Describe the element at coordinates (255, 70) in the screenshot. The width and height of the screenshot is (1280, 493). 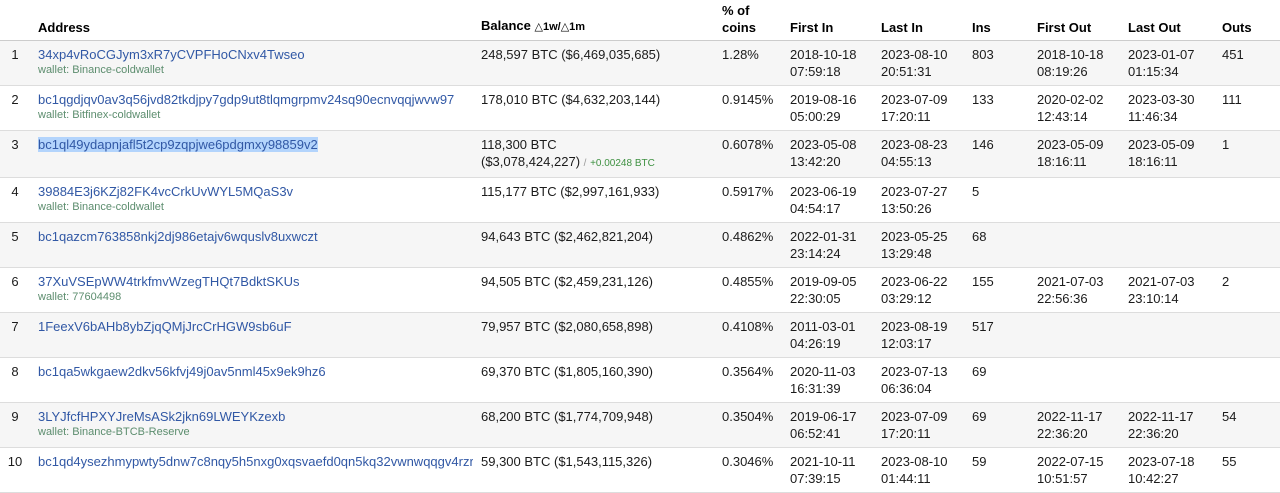
I see `wallet-label: wallet: Binance-coldwallet` at that location.